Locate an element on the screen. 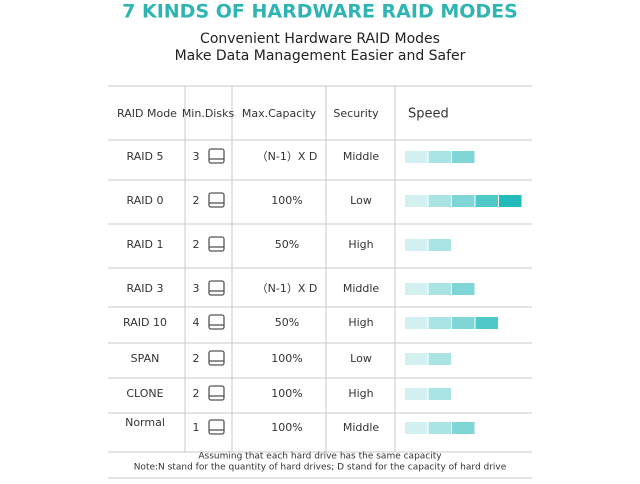 This screenshot has width=640, height=484. raid-mode: RAID 10 is located at coordinates (145, 322).